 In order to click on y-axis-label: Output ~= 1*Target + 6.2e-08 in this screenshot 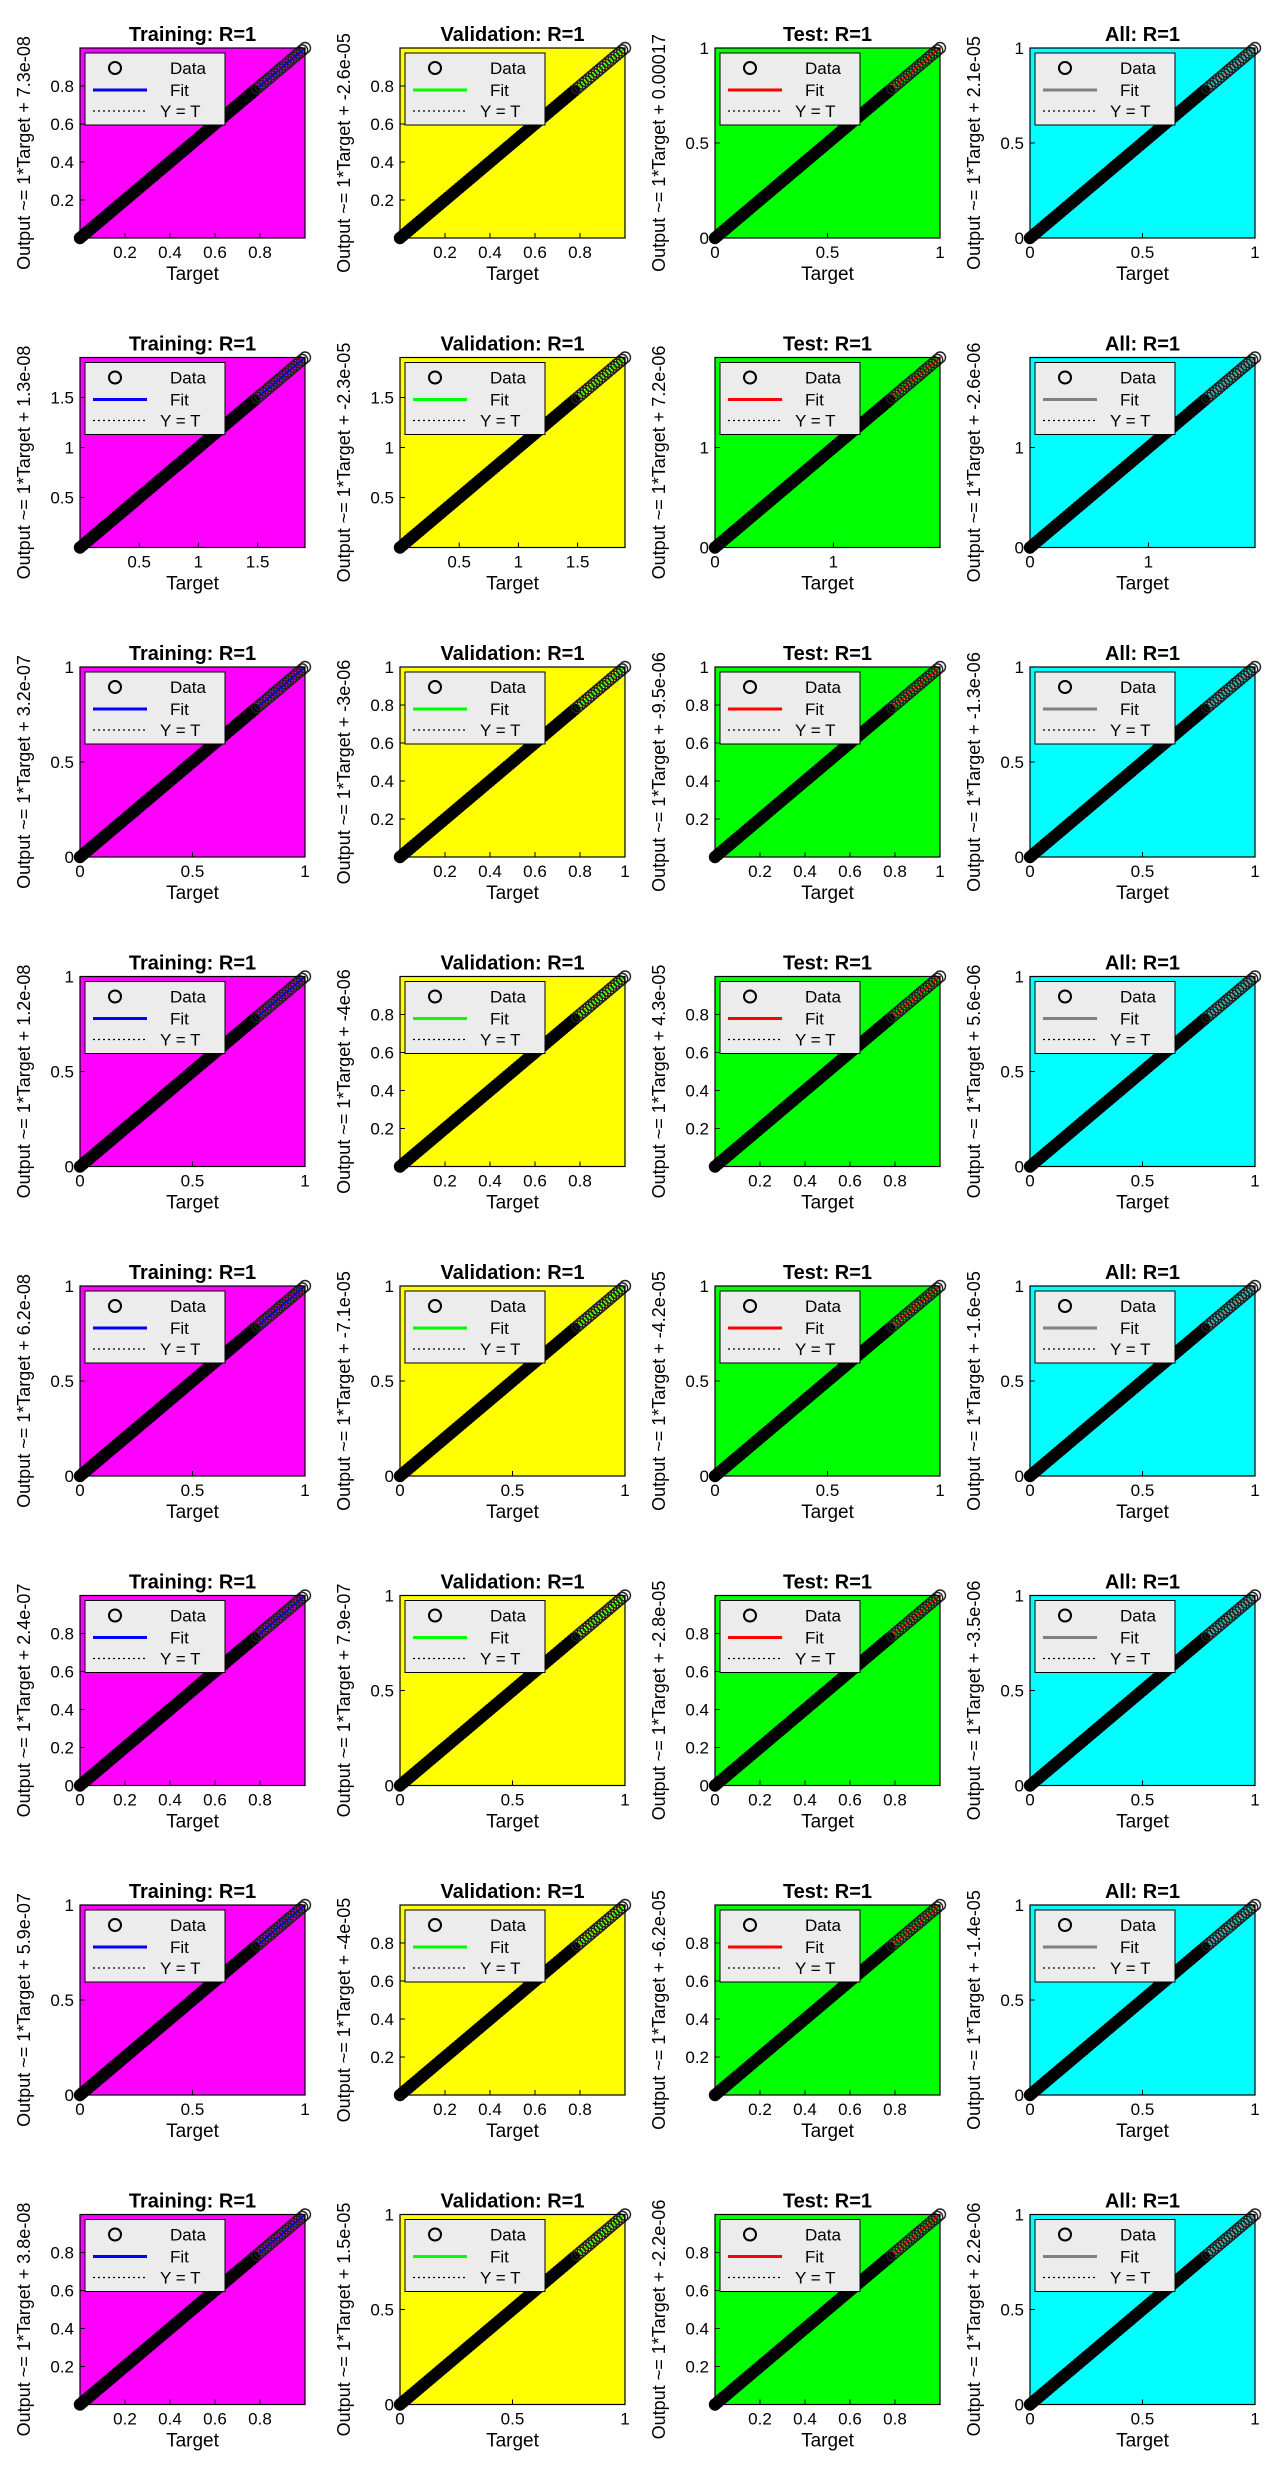, I will do `click(24, 1391)`.